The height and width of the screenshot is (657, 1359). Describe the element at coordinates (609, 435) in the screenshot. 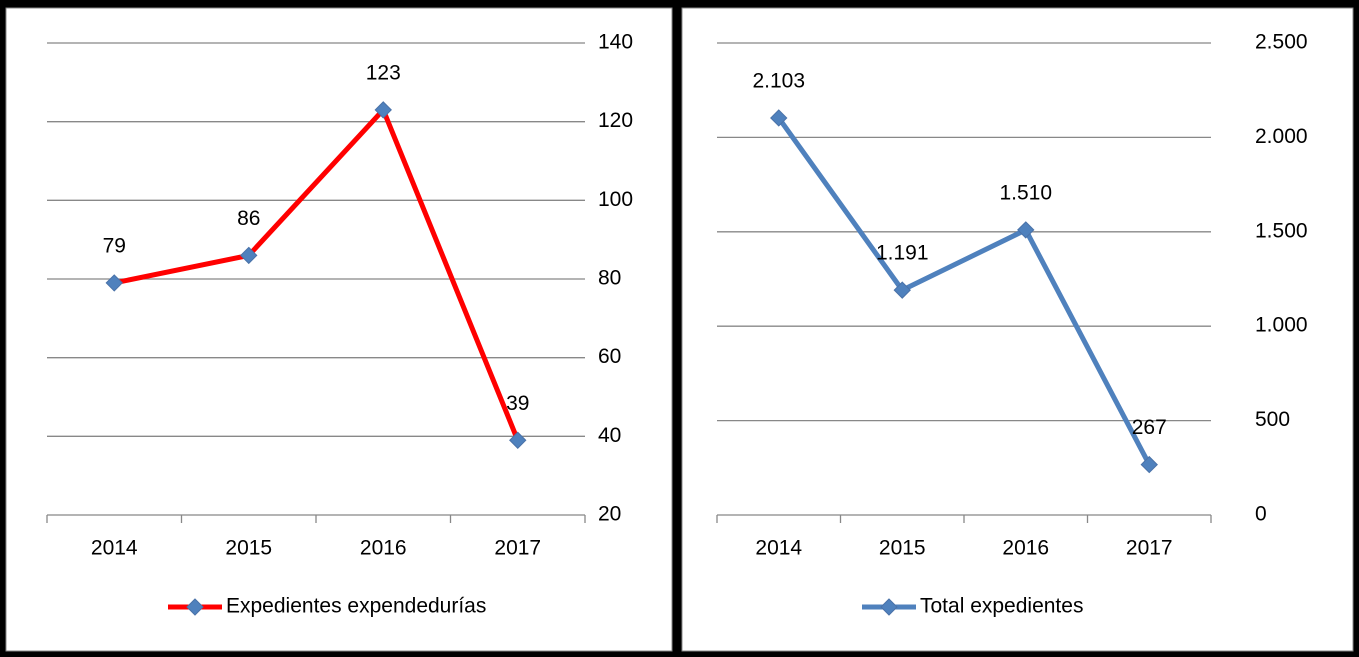

I see `y-tick-label: 40` at that location.